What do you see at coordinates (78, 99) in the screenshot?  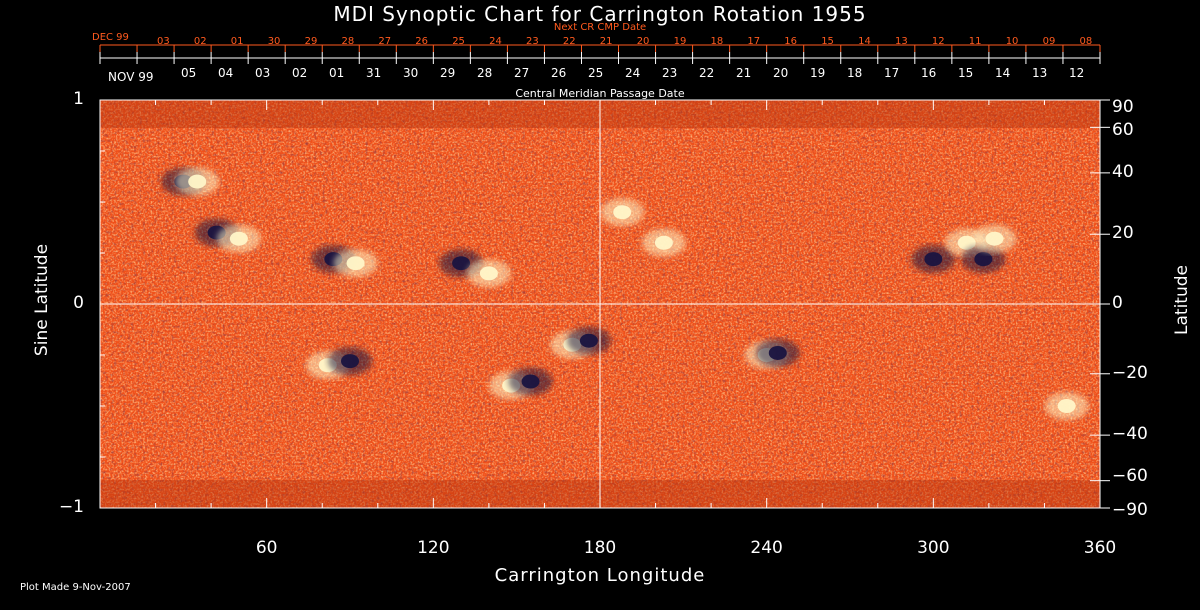 I see `y-tick-label: 1` at bounding box center [78, 99].